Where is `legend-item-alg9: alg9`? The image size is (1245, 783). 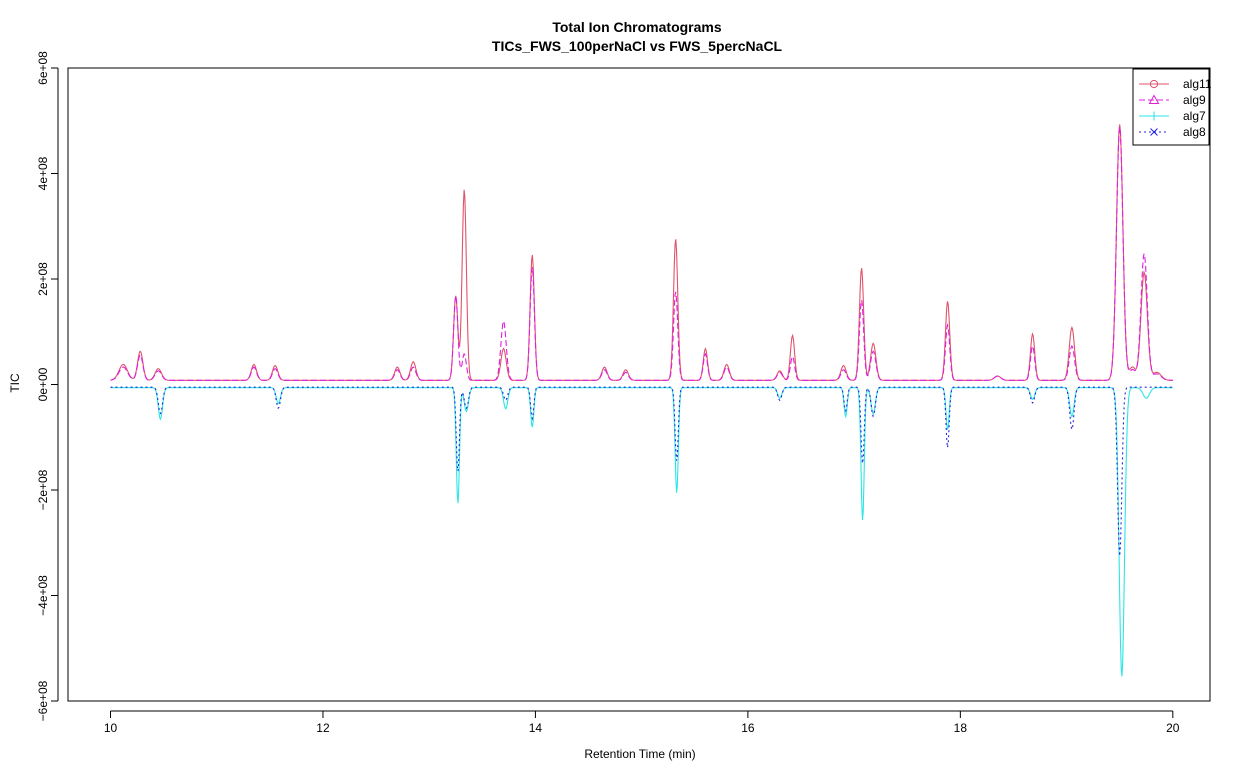
legend-item-alg9: alg9 is located at coordinates (1172, 100).